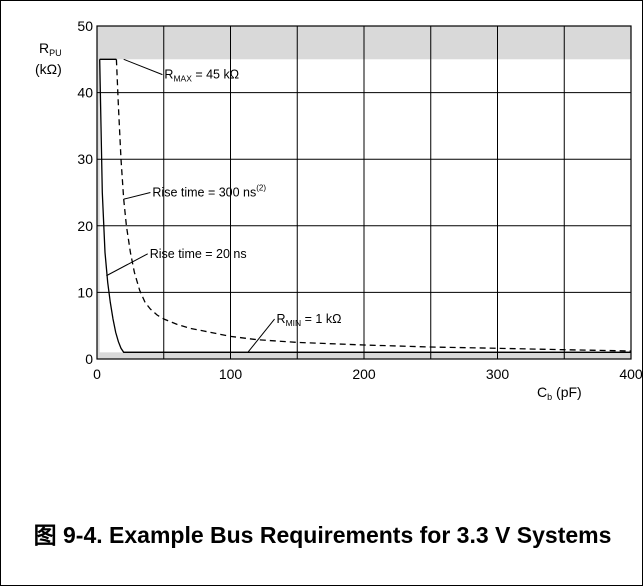  I want to click on annotation-label: RMIN = 1 kΩ, so click(309, 320).